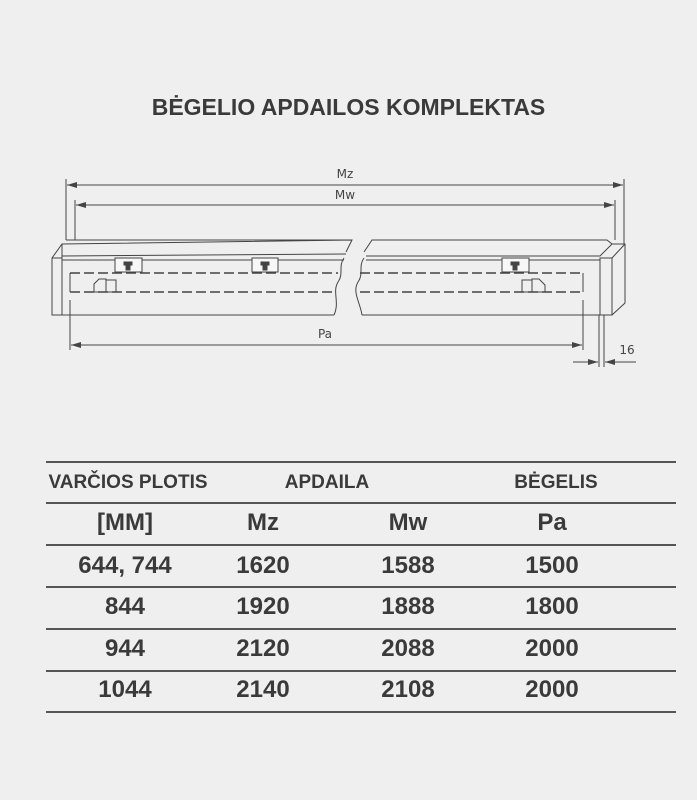 The width and height of the screenshot is (697, 800). Describe the element at coordinates (626, 350) in the screenshot. I see `thickness-label: 16` at that location.